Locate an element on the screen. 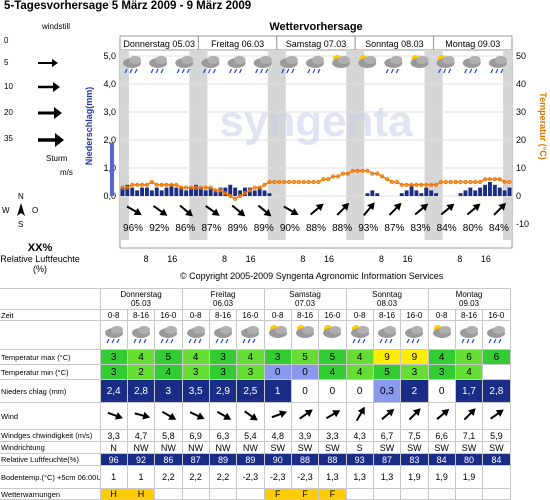 This screenshot has width=550, height=500. wind-legend-row: 0 is located at coordinates (40, 42).